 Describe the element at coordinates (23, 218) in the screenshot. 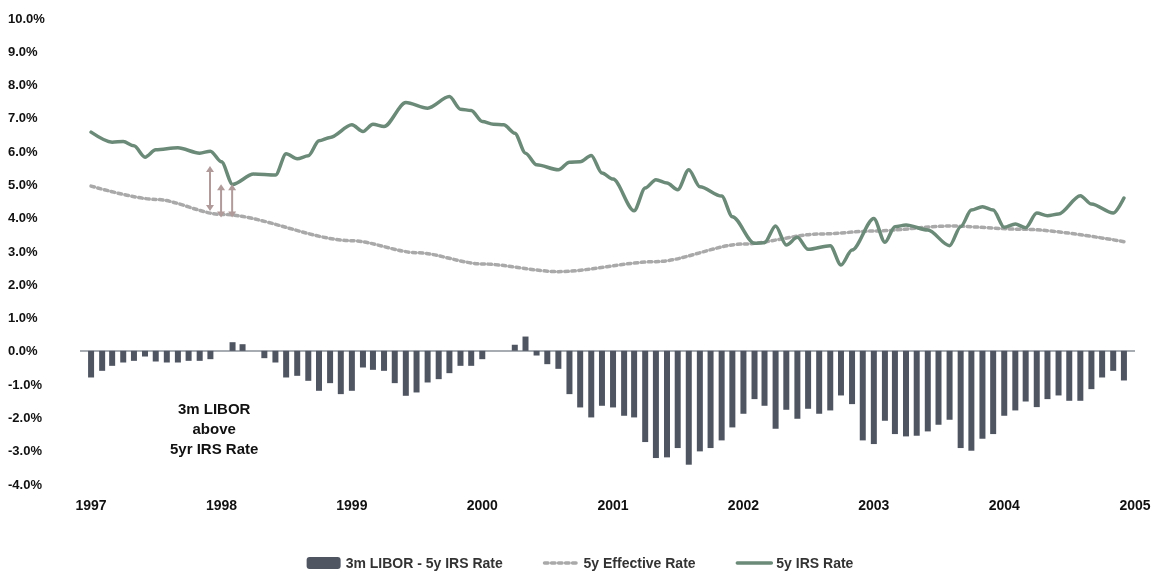

I see `y-tick-label: 4.0%` at that location.